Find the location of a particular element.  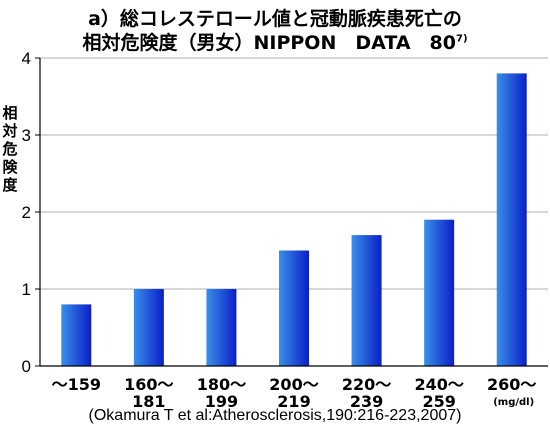

y-tick-label: 2 is located at coordinates (26, 212).